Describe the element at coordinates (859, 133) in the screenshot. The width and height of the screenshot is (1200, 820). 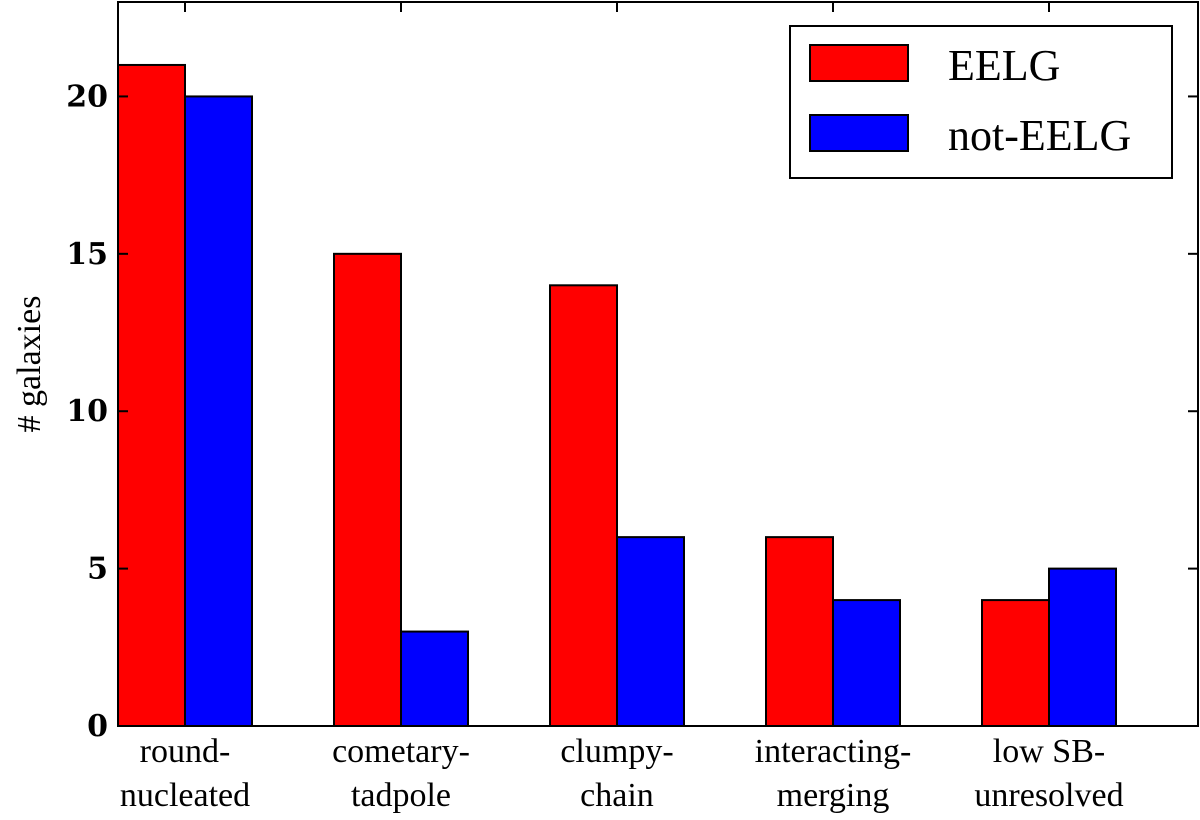
I see `legend-swatch-not-eelg` at that location.